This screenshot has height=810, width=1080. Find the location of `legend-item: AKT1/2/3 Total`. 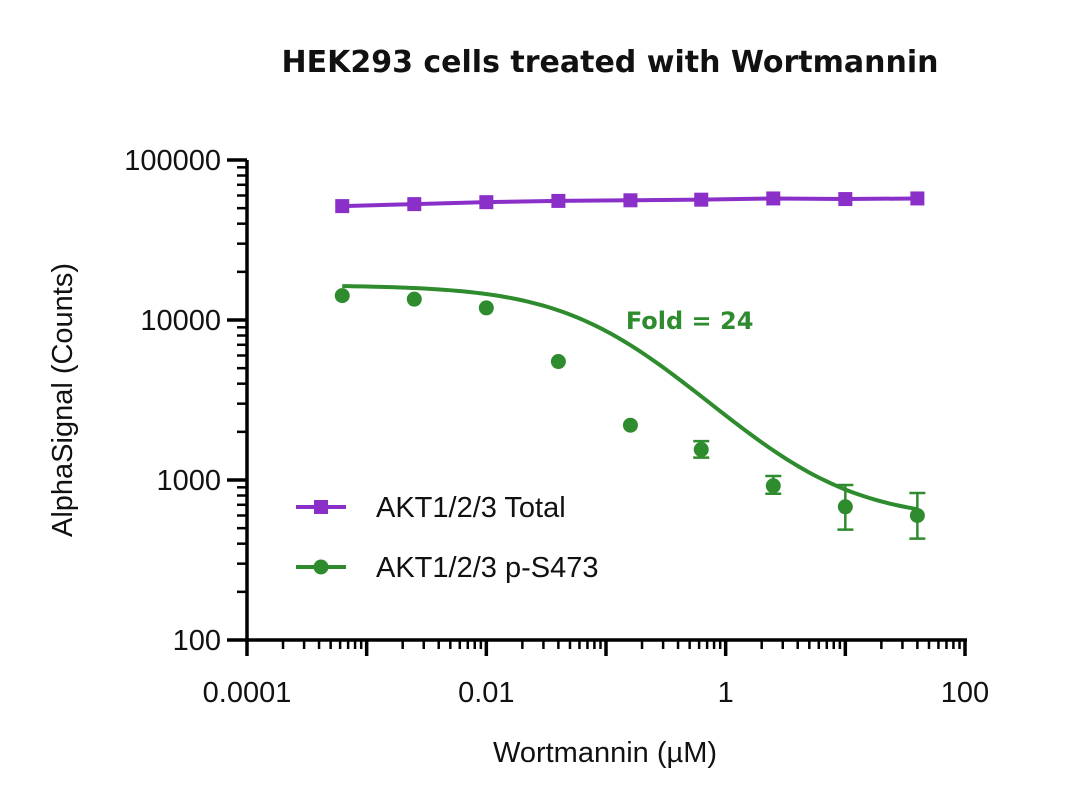

legend-item: AKT1/2/3 Total is located at coordinates (431, 508).